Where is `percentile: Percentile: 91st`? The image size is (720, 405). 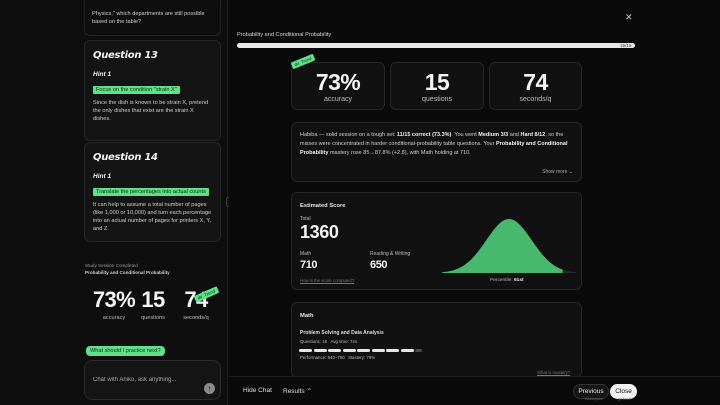 percentile: Percentile: 91st is located at coordinates (507, 280).